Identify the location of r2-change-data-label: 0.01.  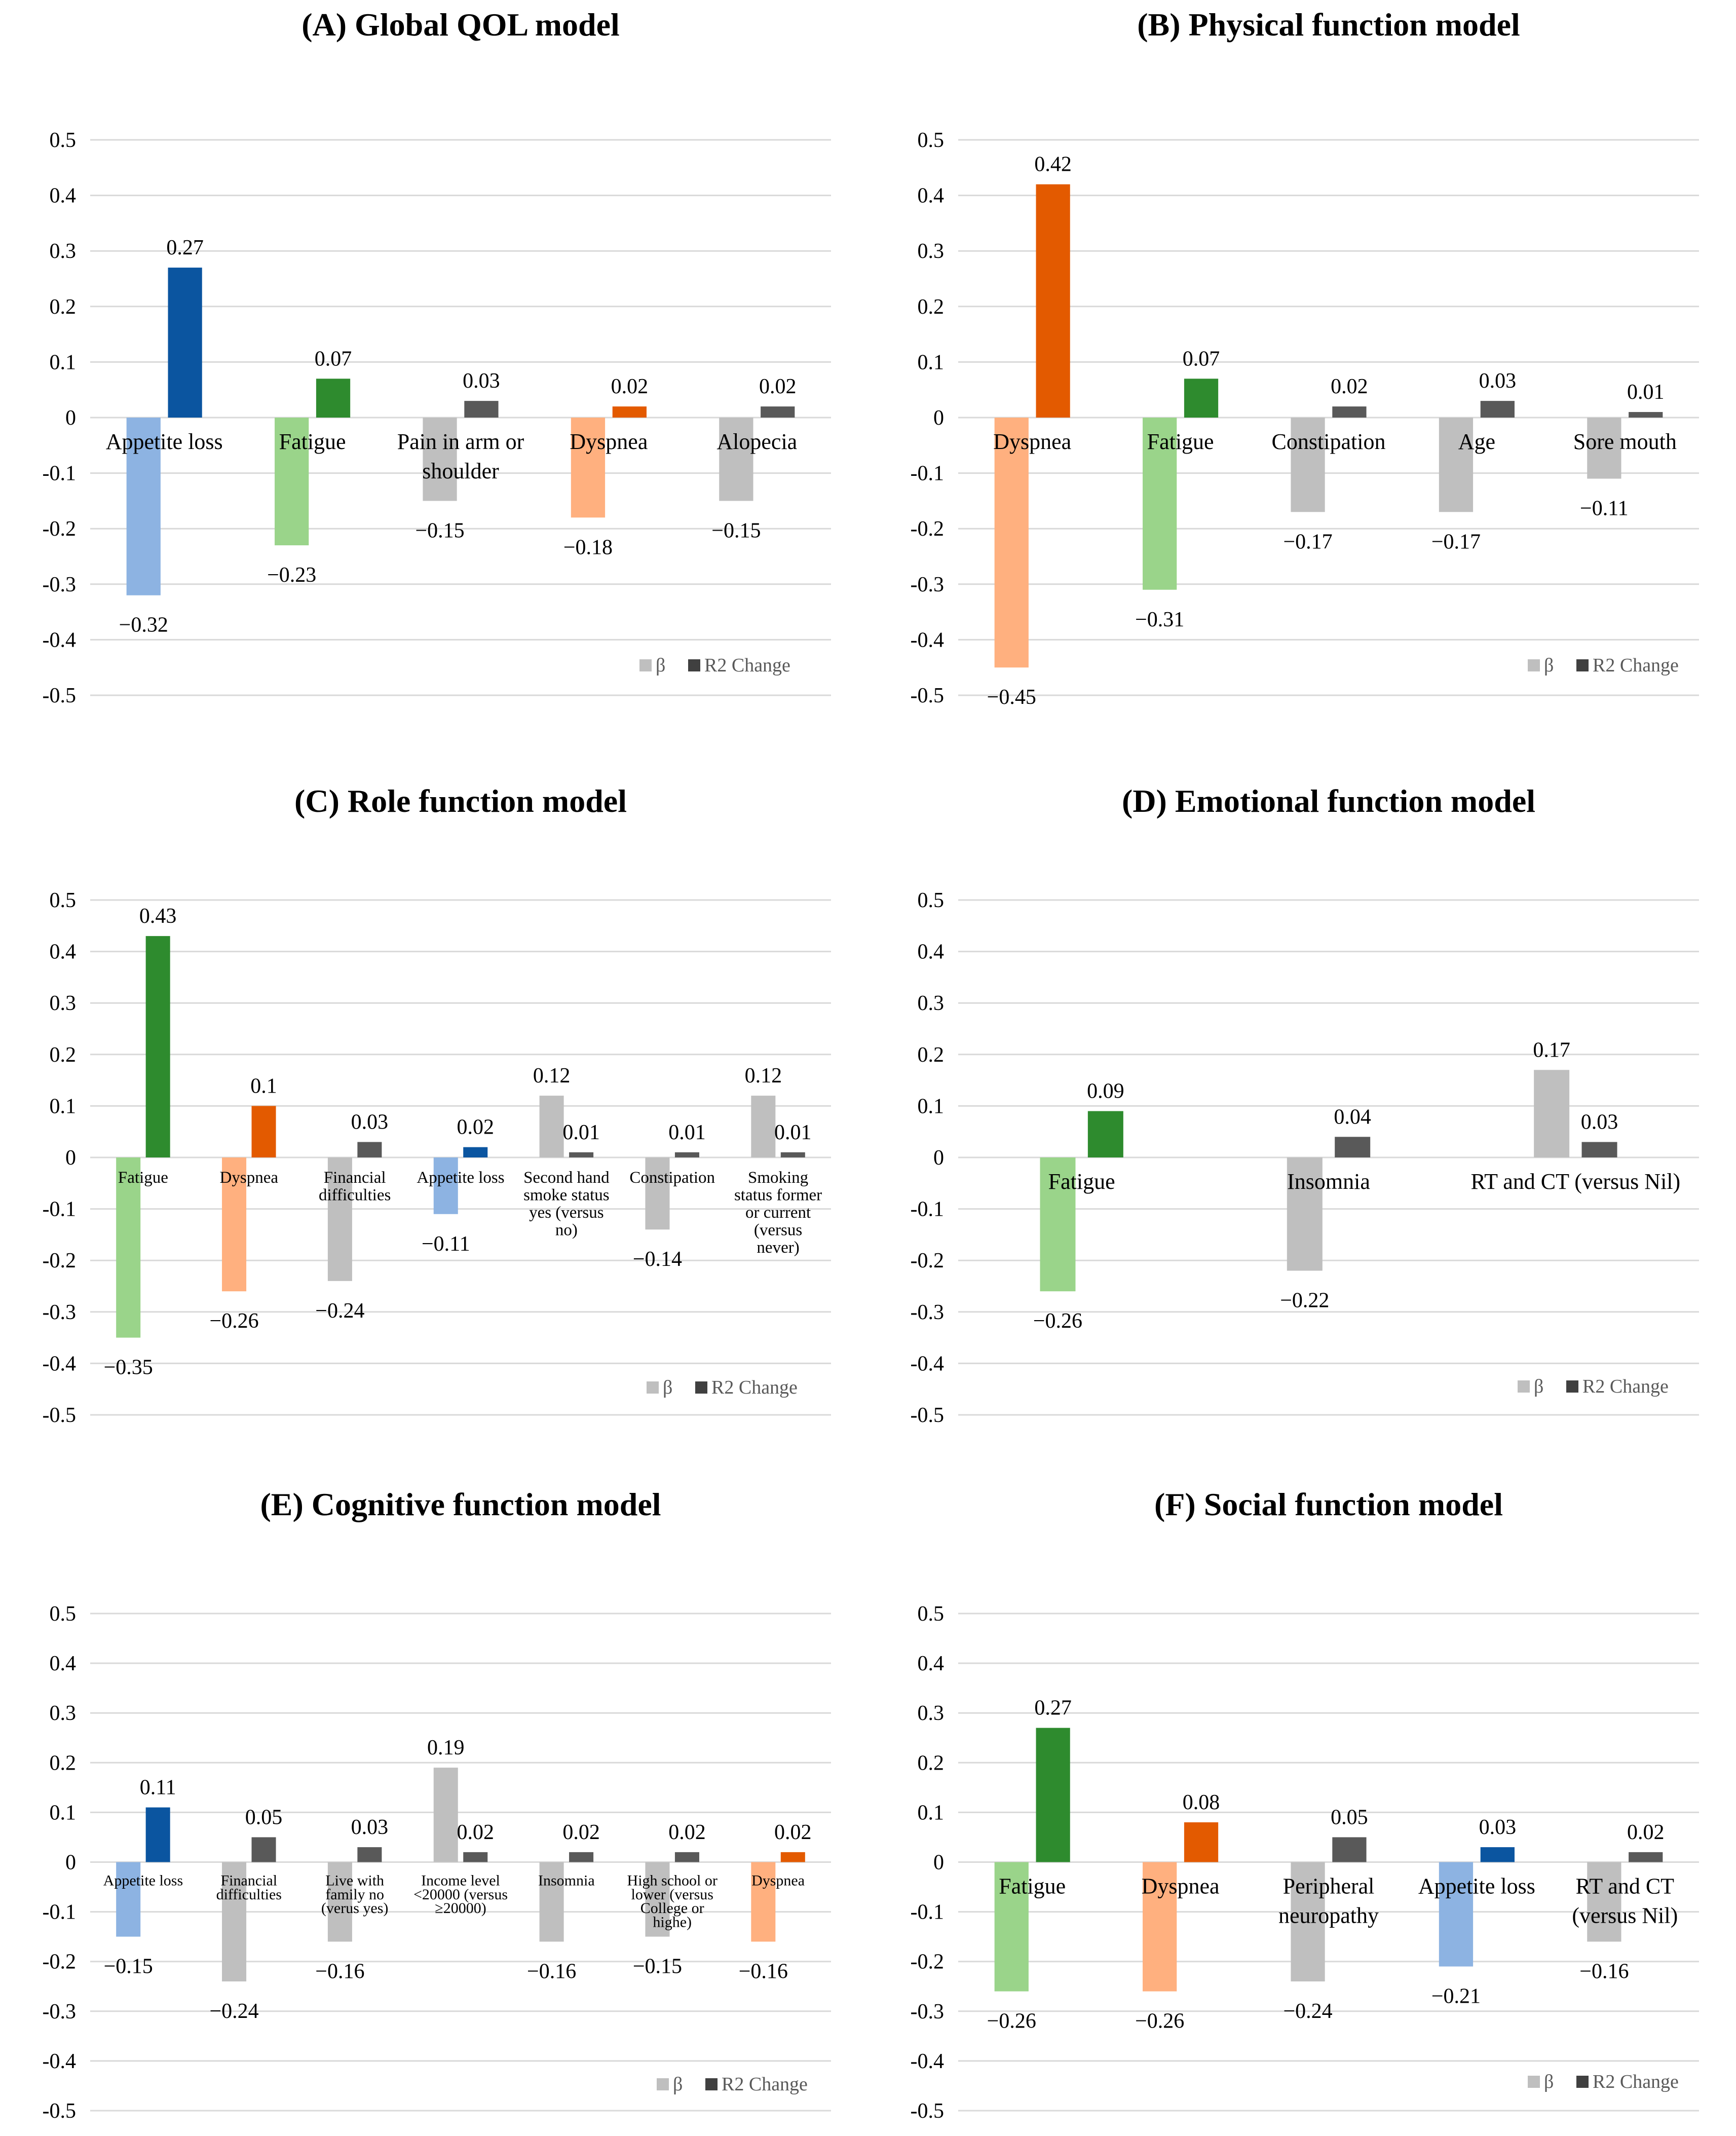
(687, 1132).